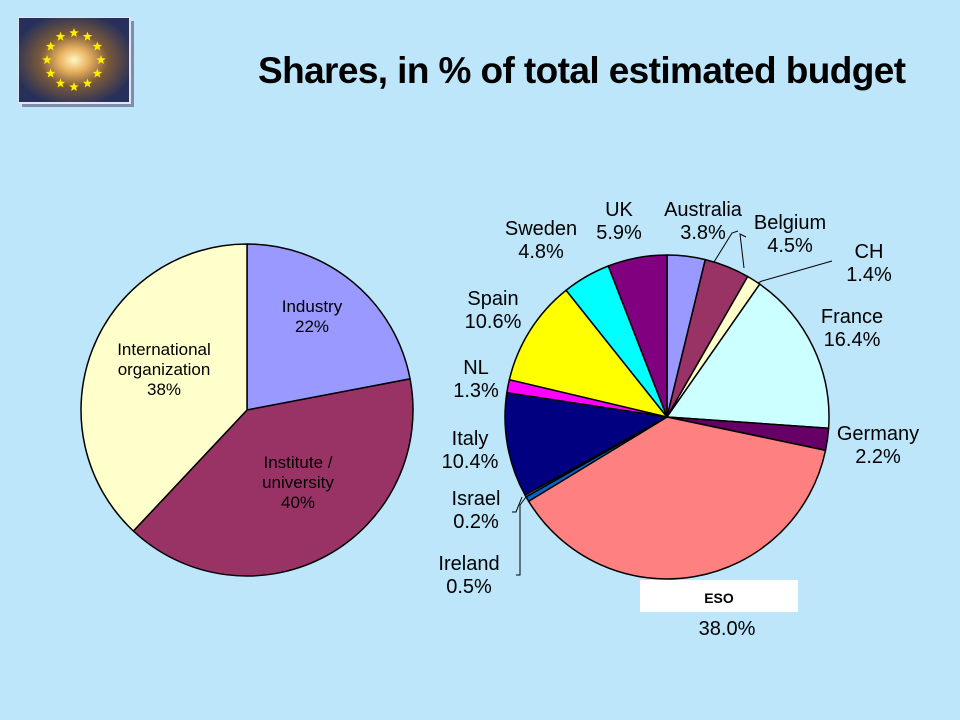 This screenshot has width=960, height=720. Describe the element at coordinates (586, 443) in the screenshot. I see `right-pie-slice-italy` at that location.